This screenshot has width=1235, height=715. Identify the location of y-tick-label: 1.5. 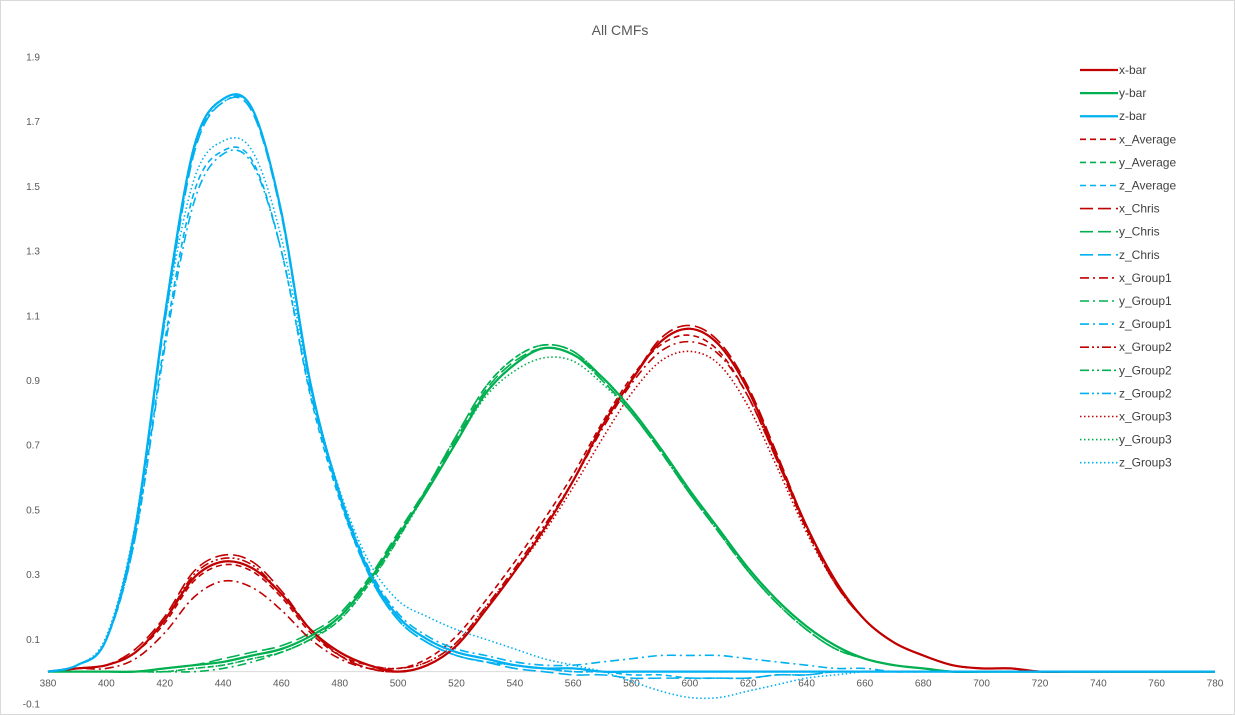
(33, 187).